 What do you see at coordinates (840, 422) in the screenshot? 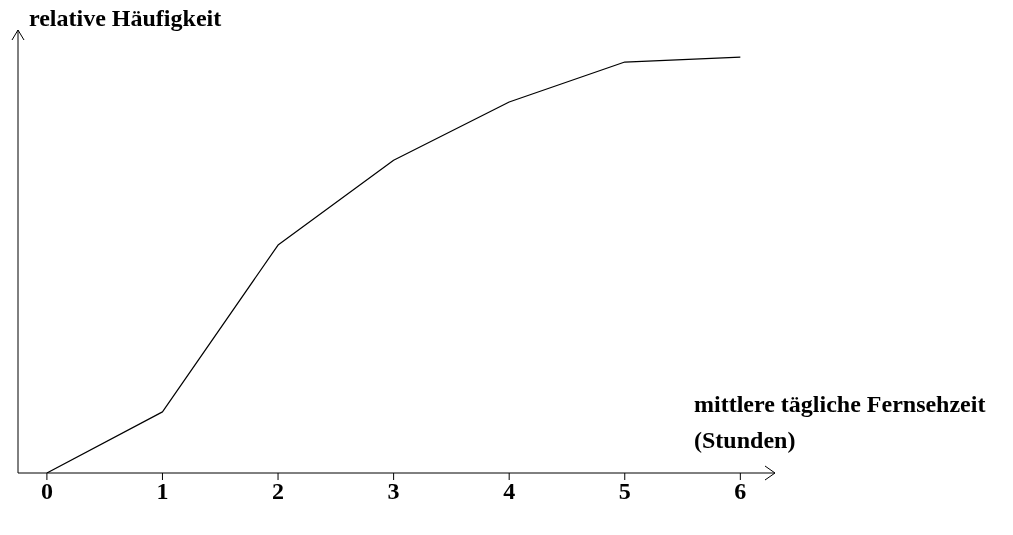
I see `x-axis-title: mittlere tägliche Fernsehzeit (Stunden)` at bounding box center [840, 422].